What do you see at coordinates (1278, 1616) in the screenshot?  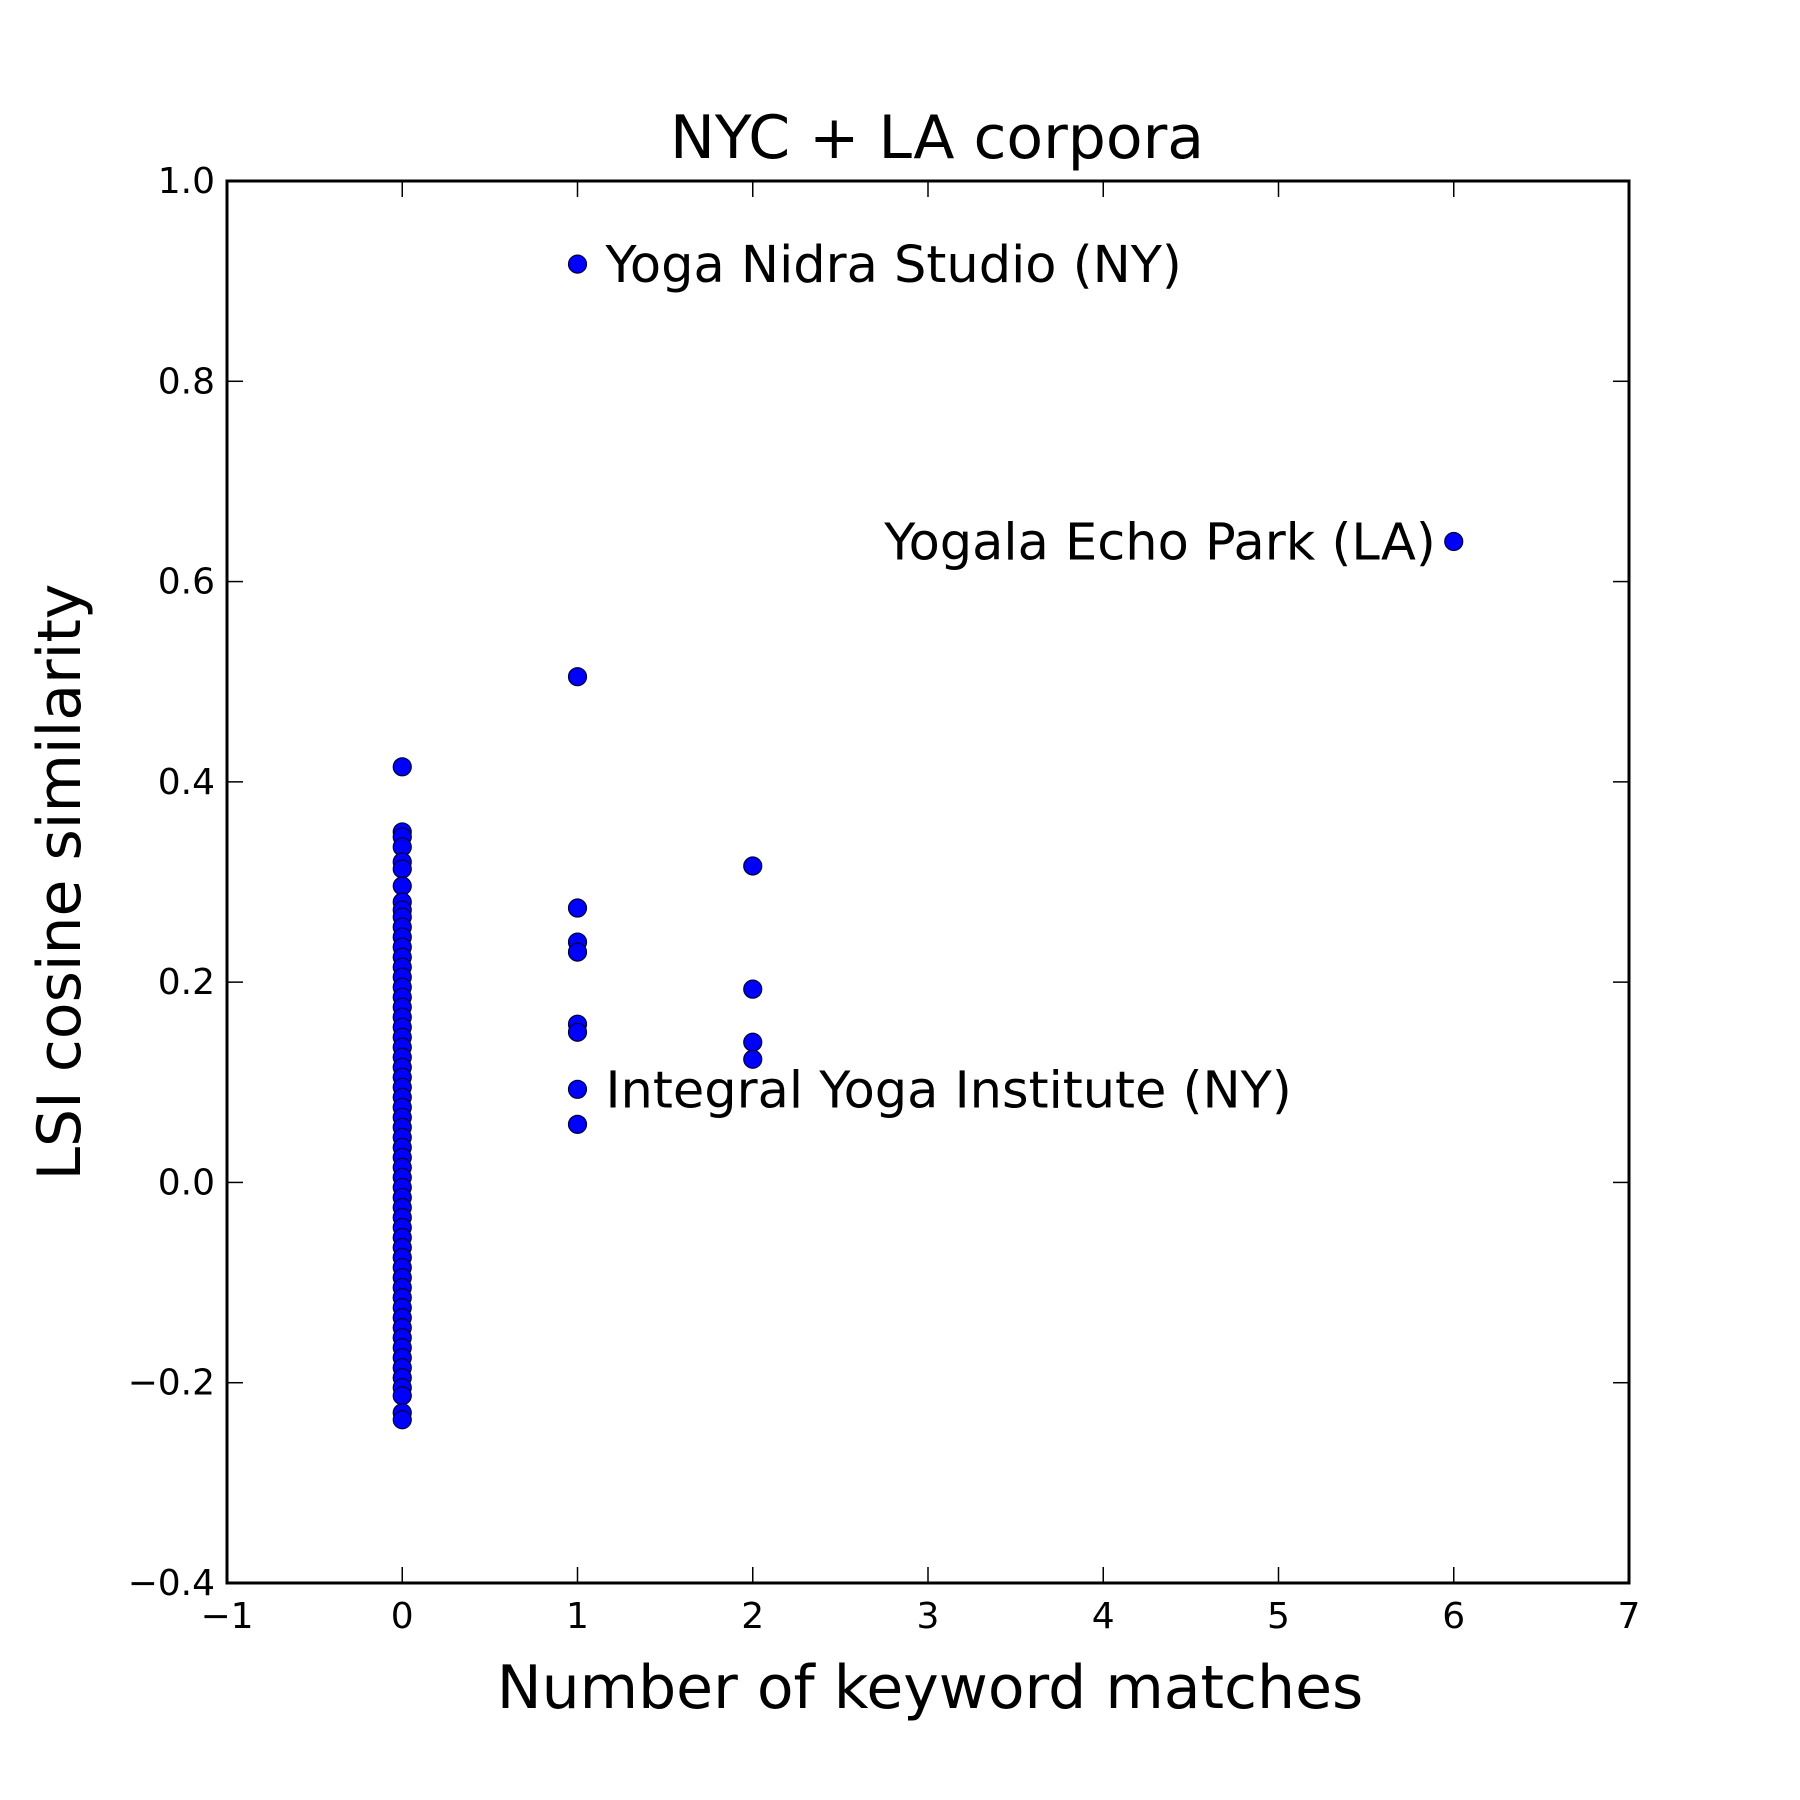 I see `x-tick-label: 5` at bounding box center [1278, 1616].